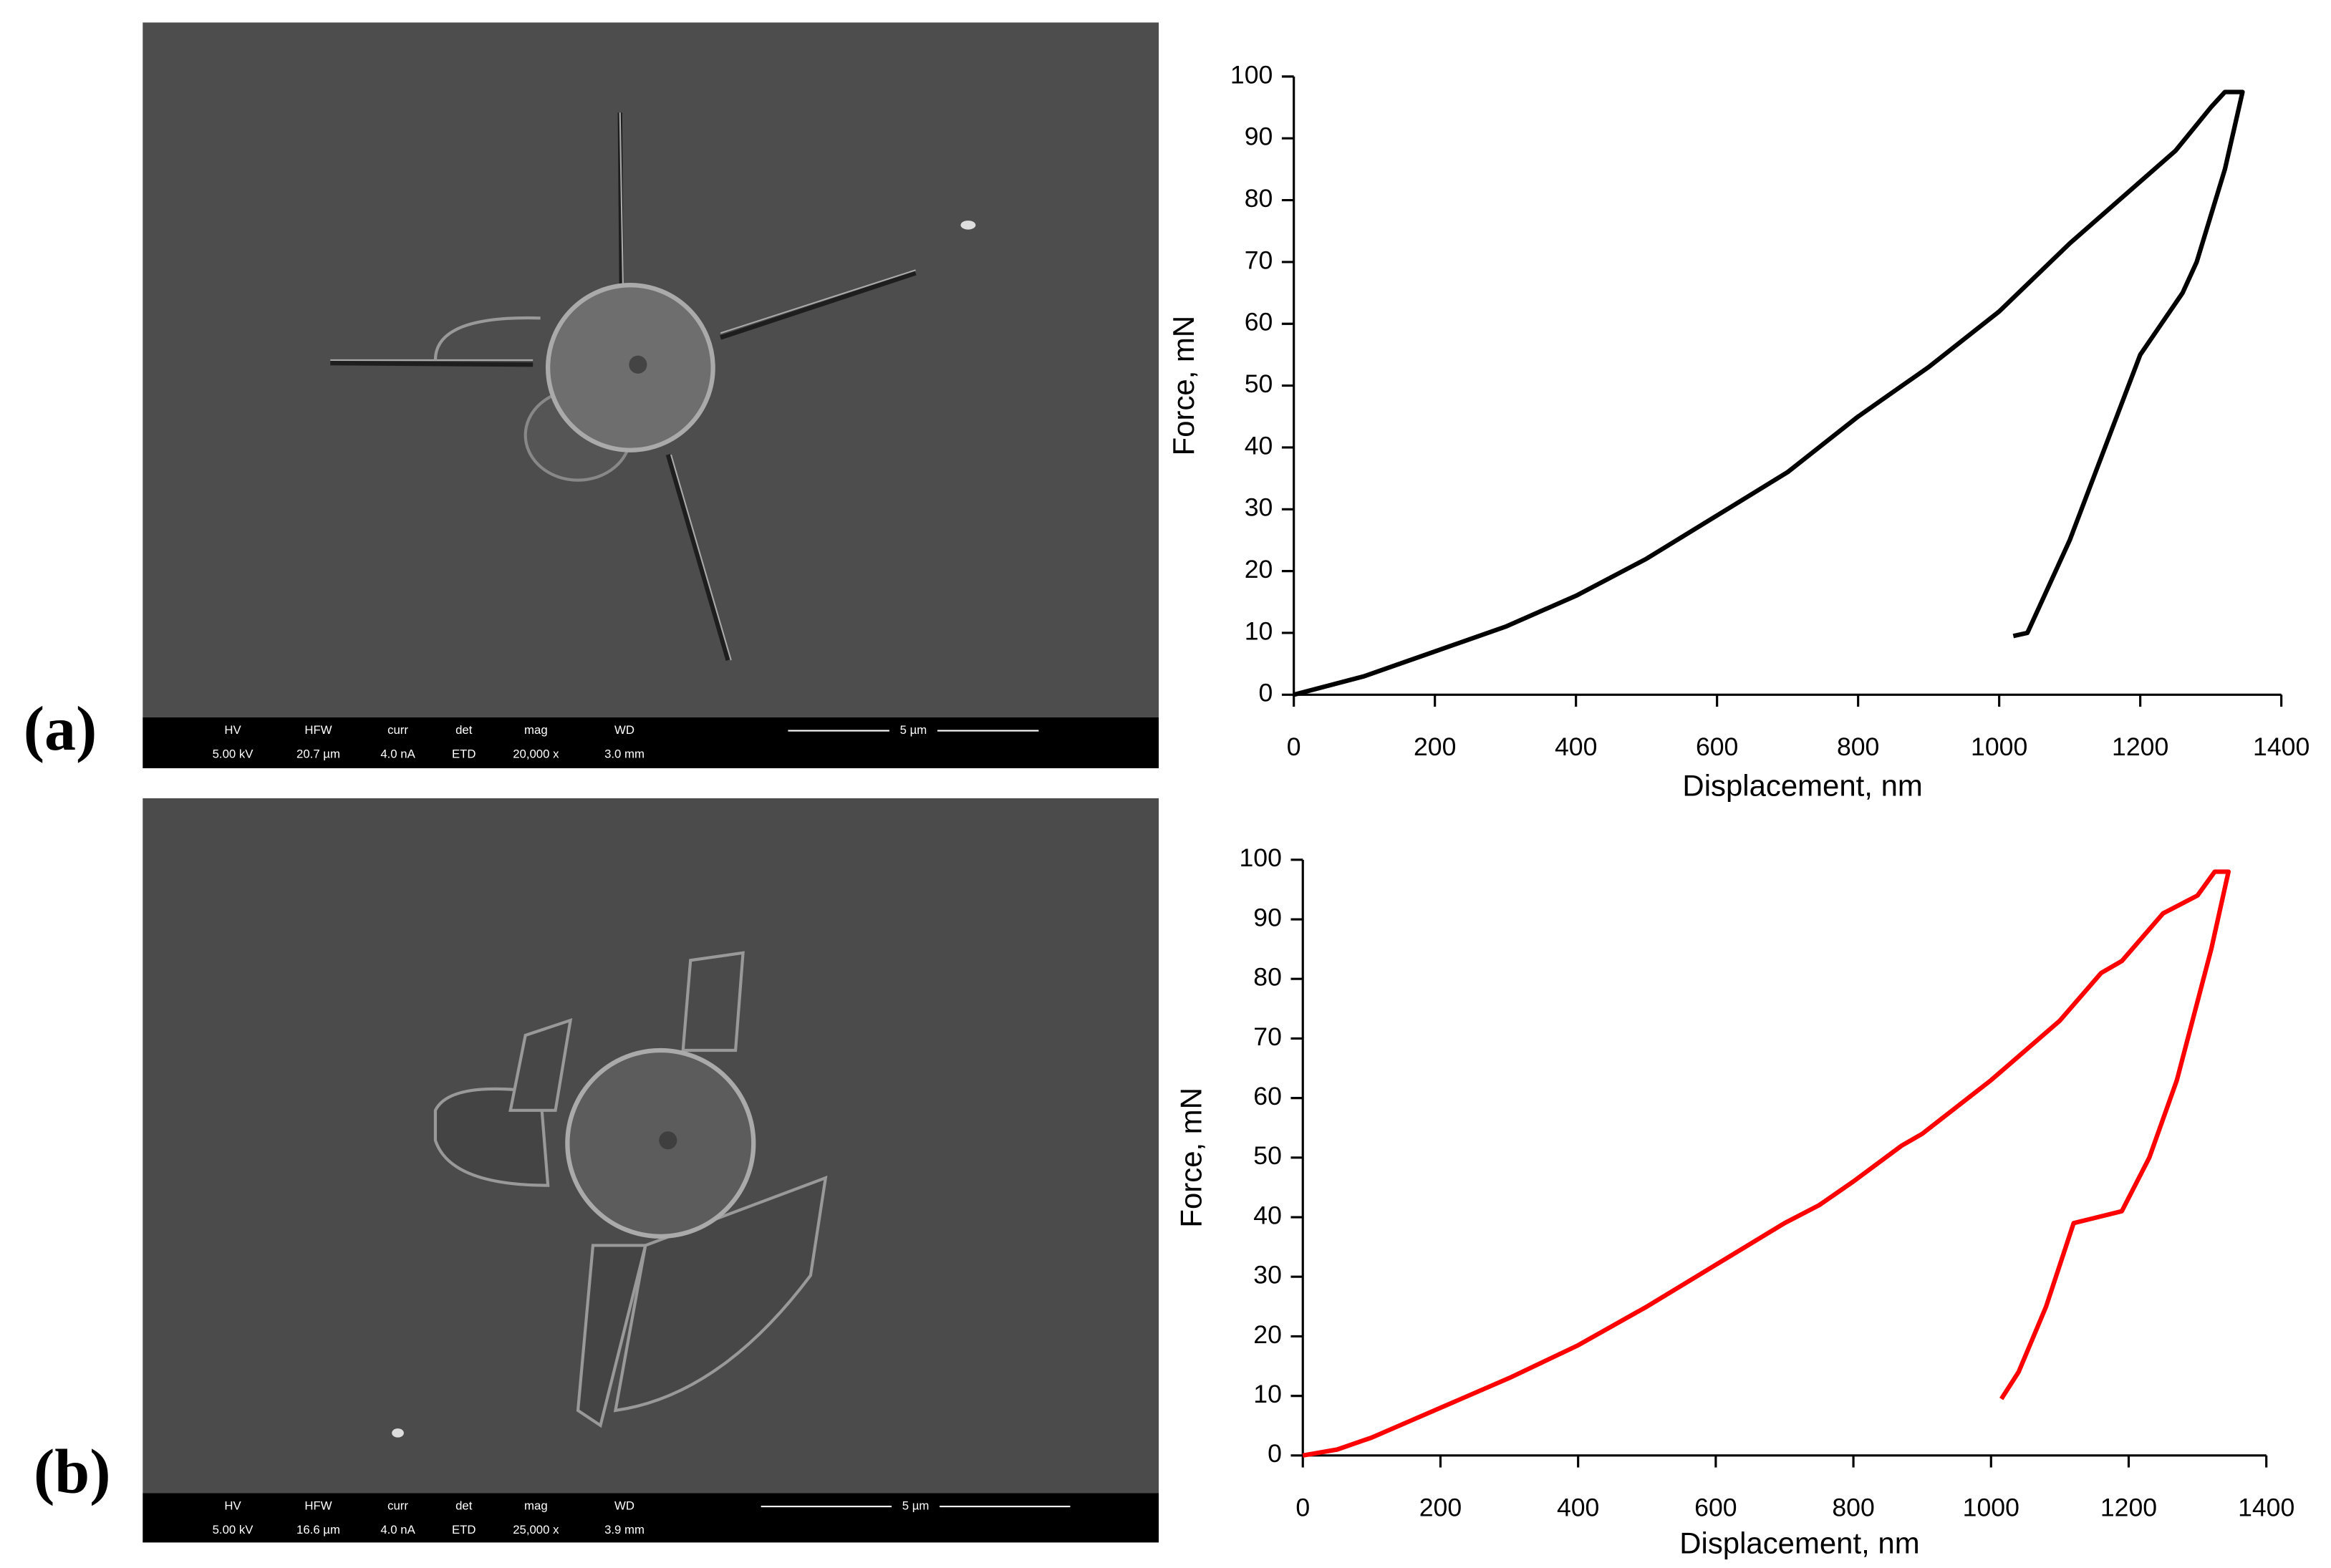 The width and height of the screenshot is (2331, 1568). What do you see at coordinates (318, 754) in the screenshot?
I see `sem-field-value: 20.7 µm` at bounding box center [318, 754].